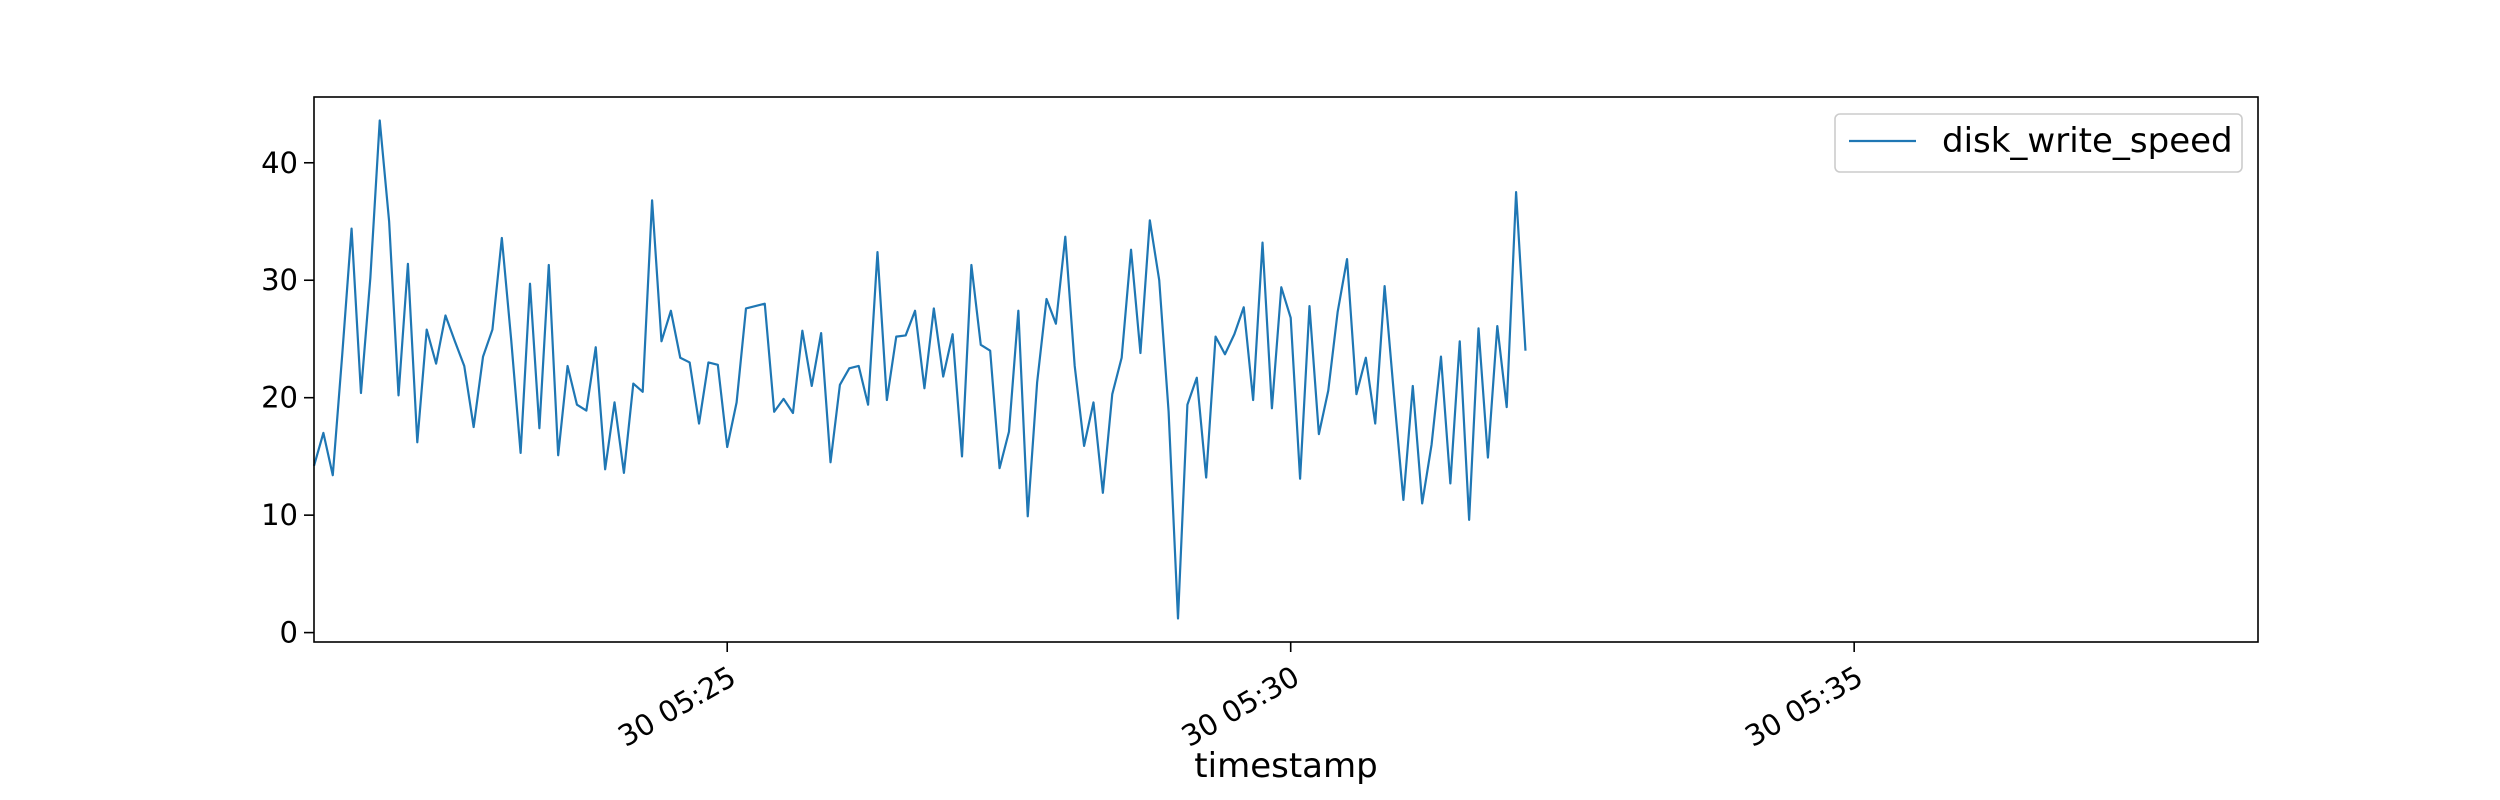  I want to click on y-tick-label: 30, so click(279, 280).